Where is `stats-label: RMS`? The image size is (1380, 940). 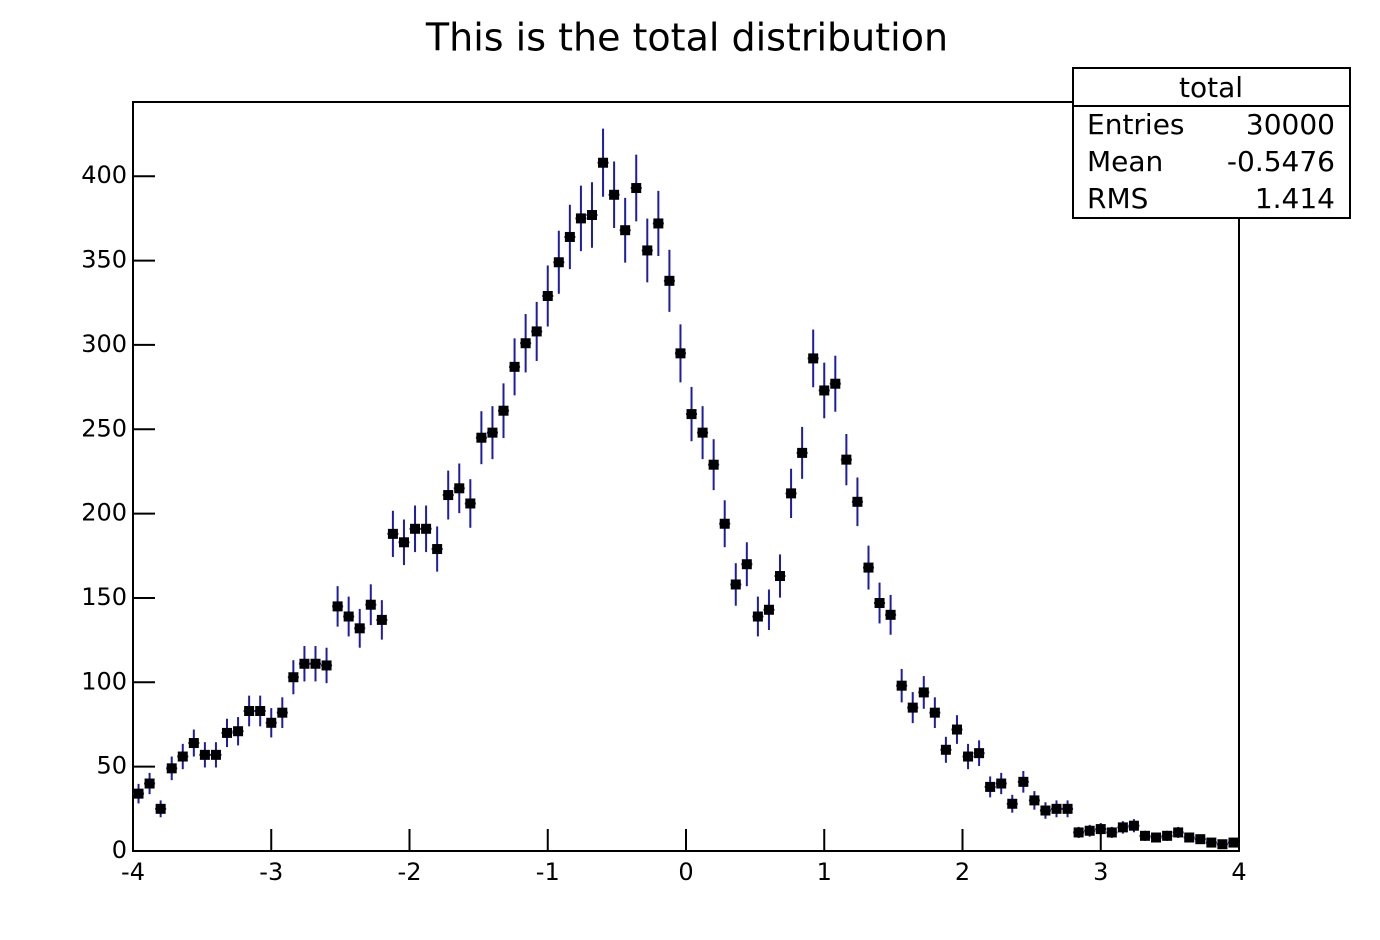
stats-label: RMS is located at coordinates (1117, 198).